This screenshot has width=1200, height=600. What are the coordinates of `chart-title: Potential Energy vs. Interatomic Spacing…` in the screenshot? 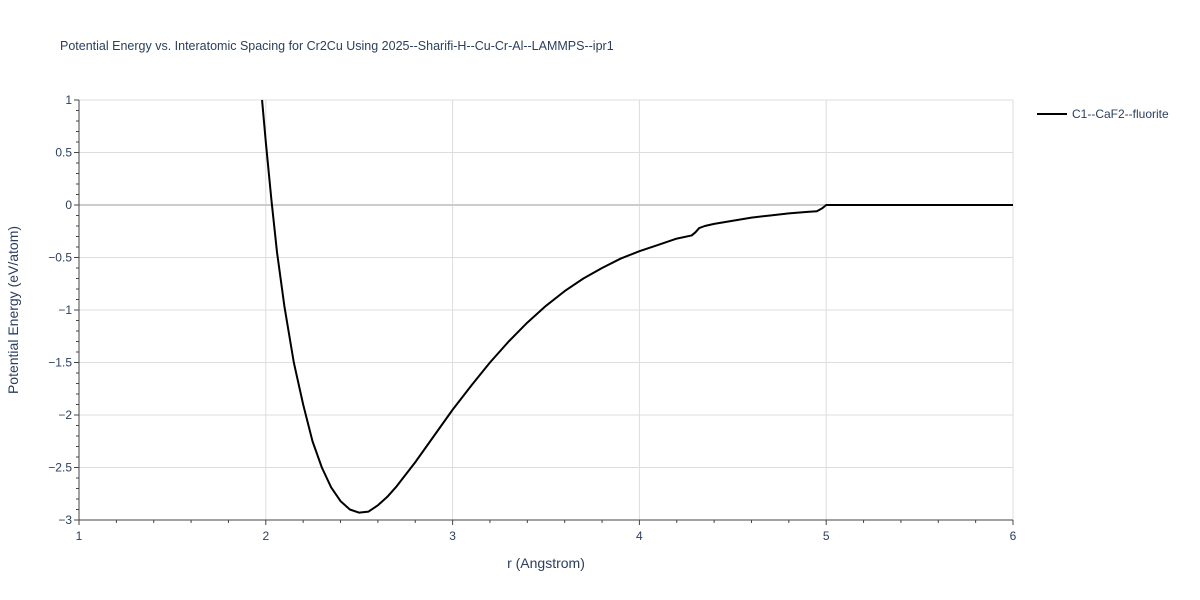 It's located at (337, 46).